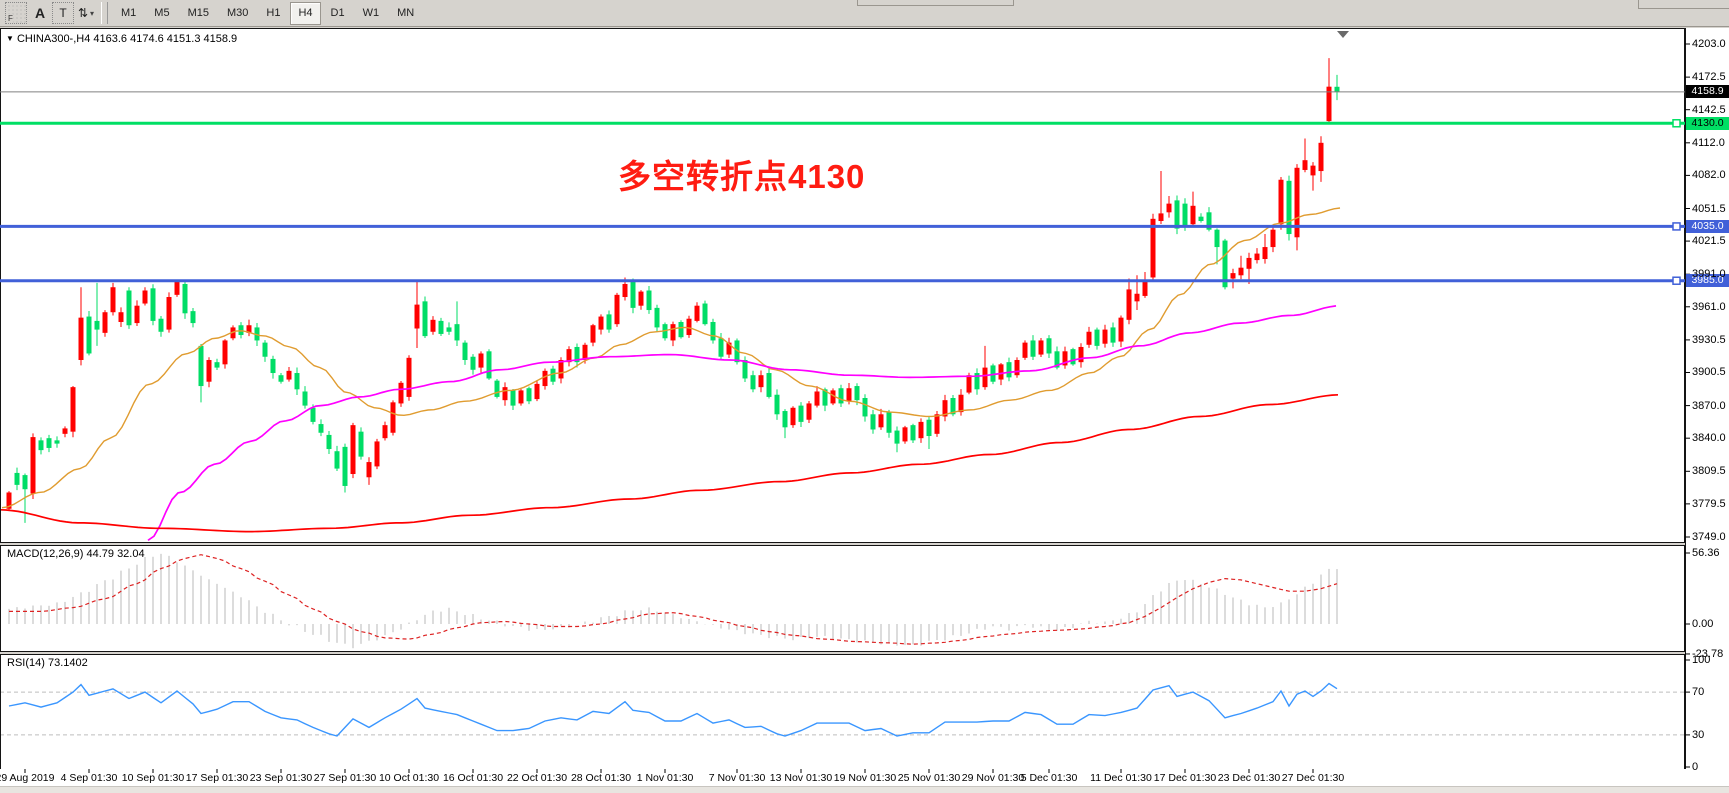  Describe the element at coordinates (1709, 208) in the screenshot. I see `price-tick-label: 4051.5` at that location.